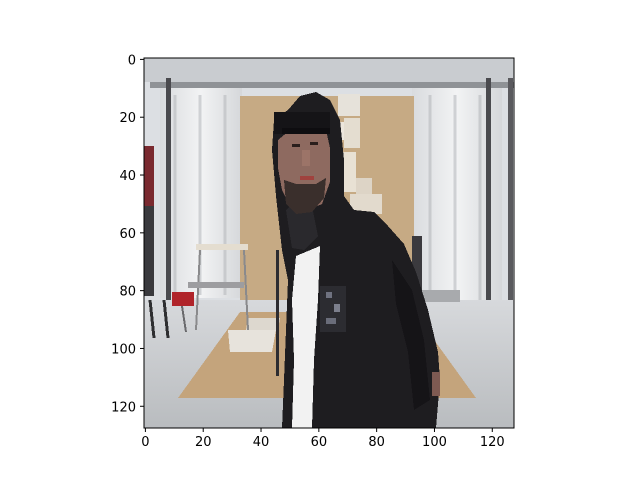 This screenshot has width=640, height=480. Describe the element at coordinates (149, 176) in the screenshot. I see `left-edge-object` at that location.